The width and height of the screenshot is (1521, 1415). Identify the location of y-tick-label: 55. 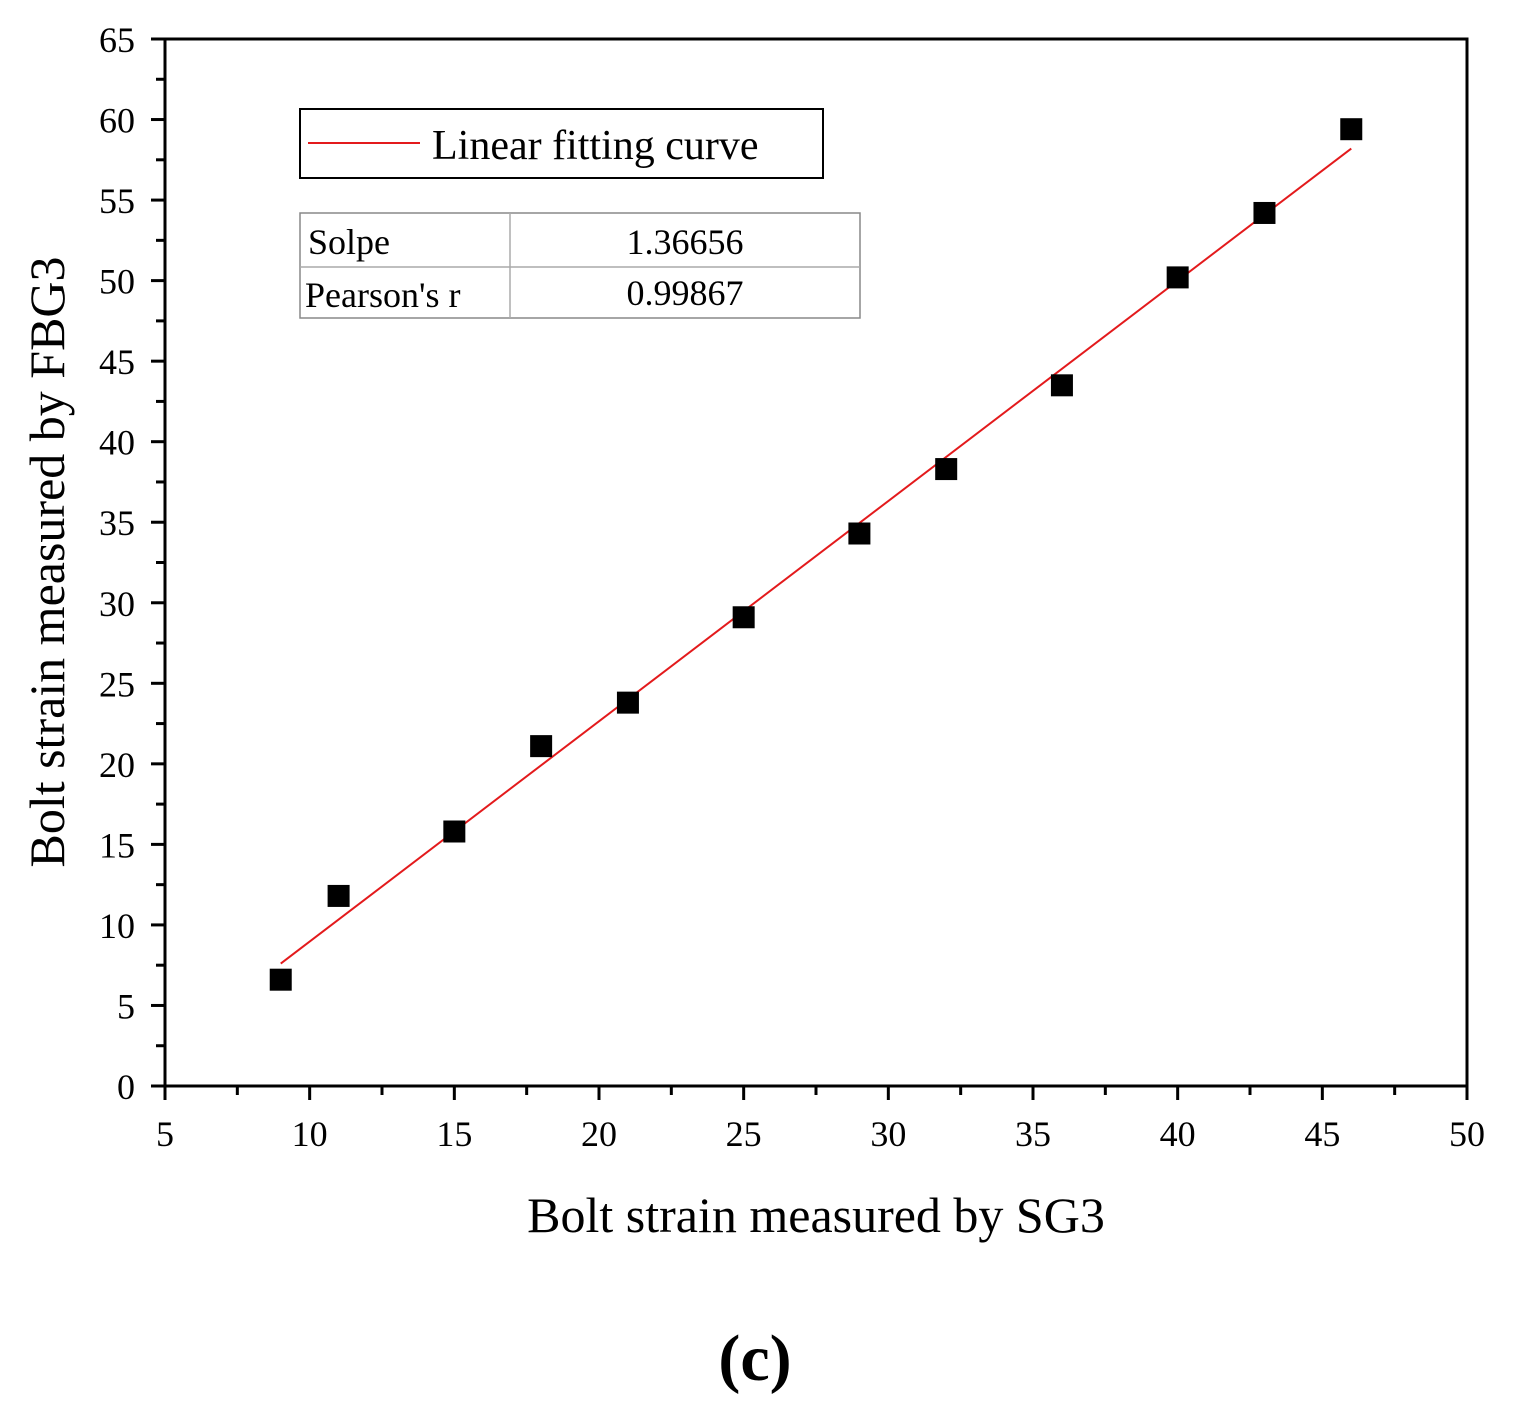
(117, 201).